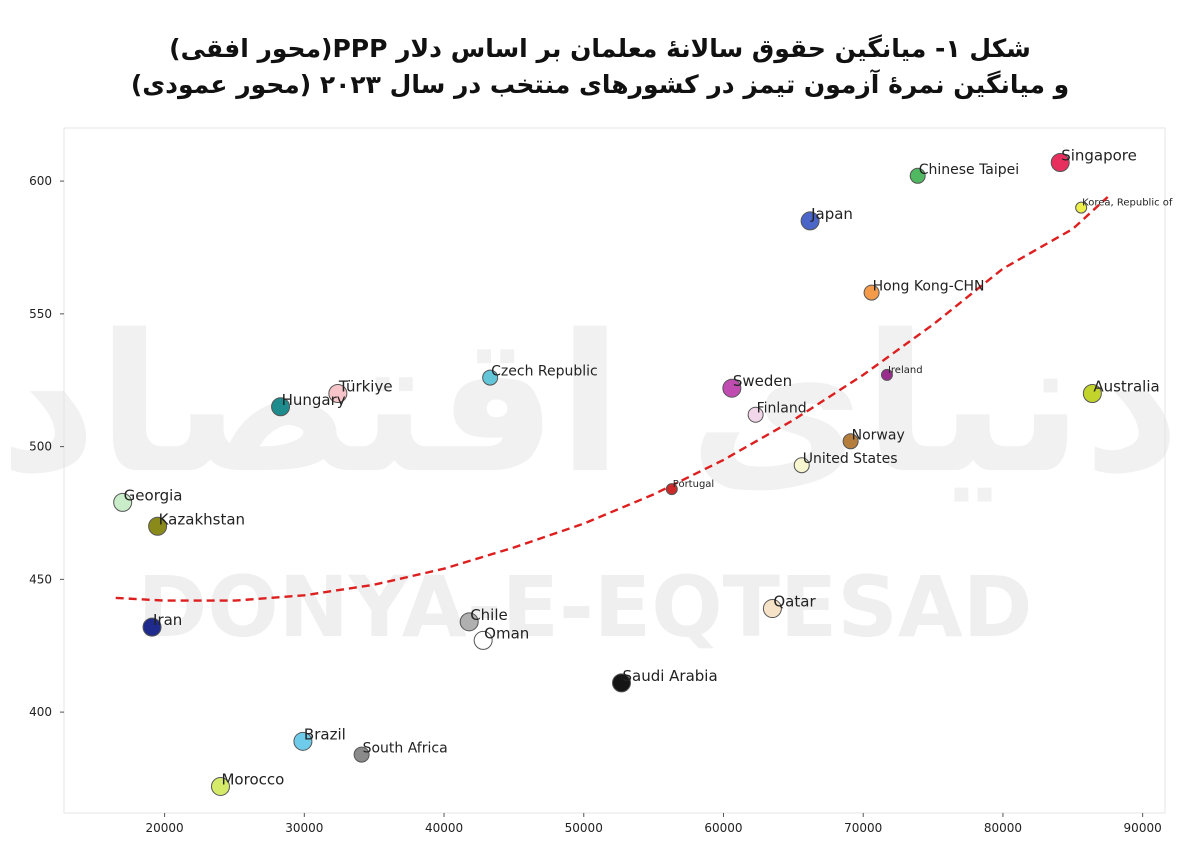 Image resolution: width=1200 pixels, height=853 pixels. I want to click on x-axis: 20000 30000 40000 50000 60000 70000 80000 90000, so click(654, 824).